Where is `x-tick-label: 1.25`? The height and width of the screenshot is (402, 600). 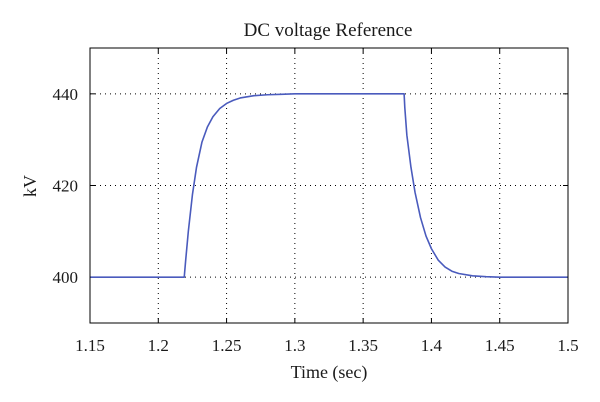 x-tick-label: 1.25 is located at coordinates (227, 345).